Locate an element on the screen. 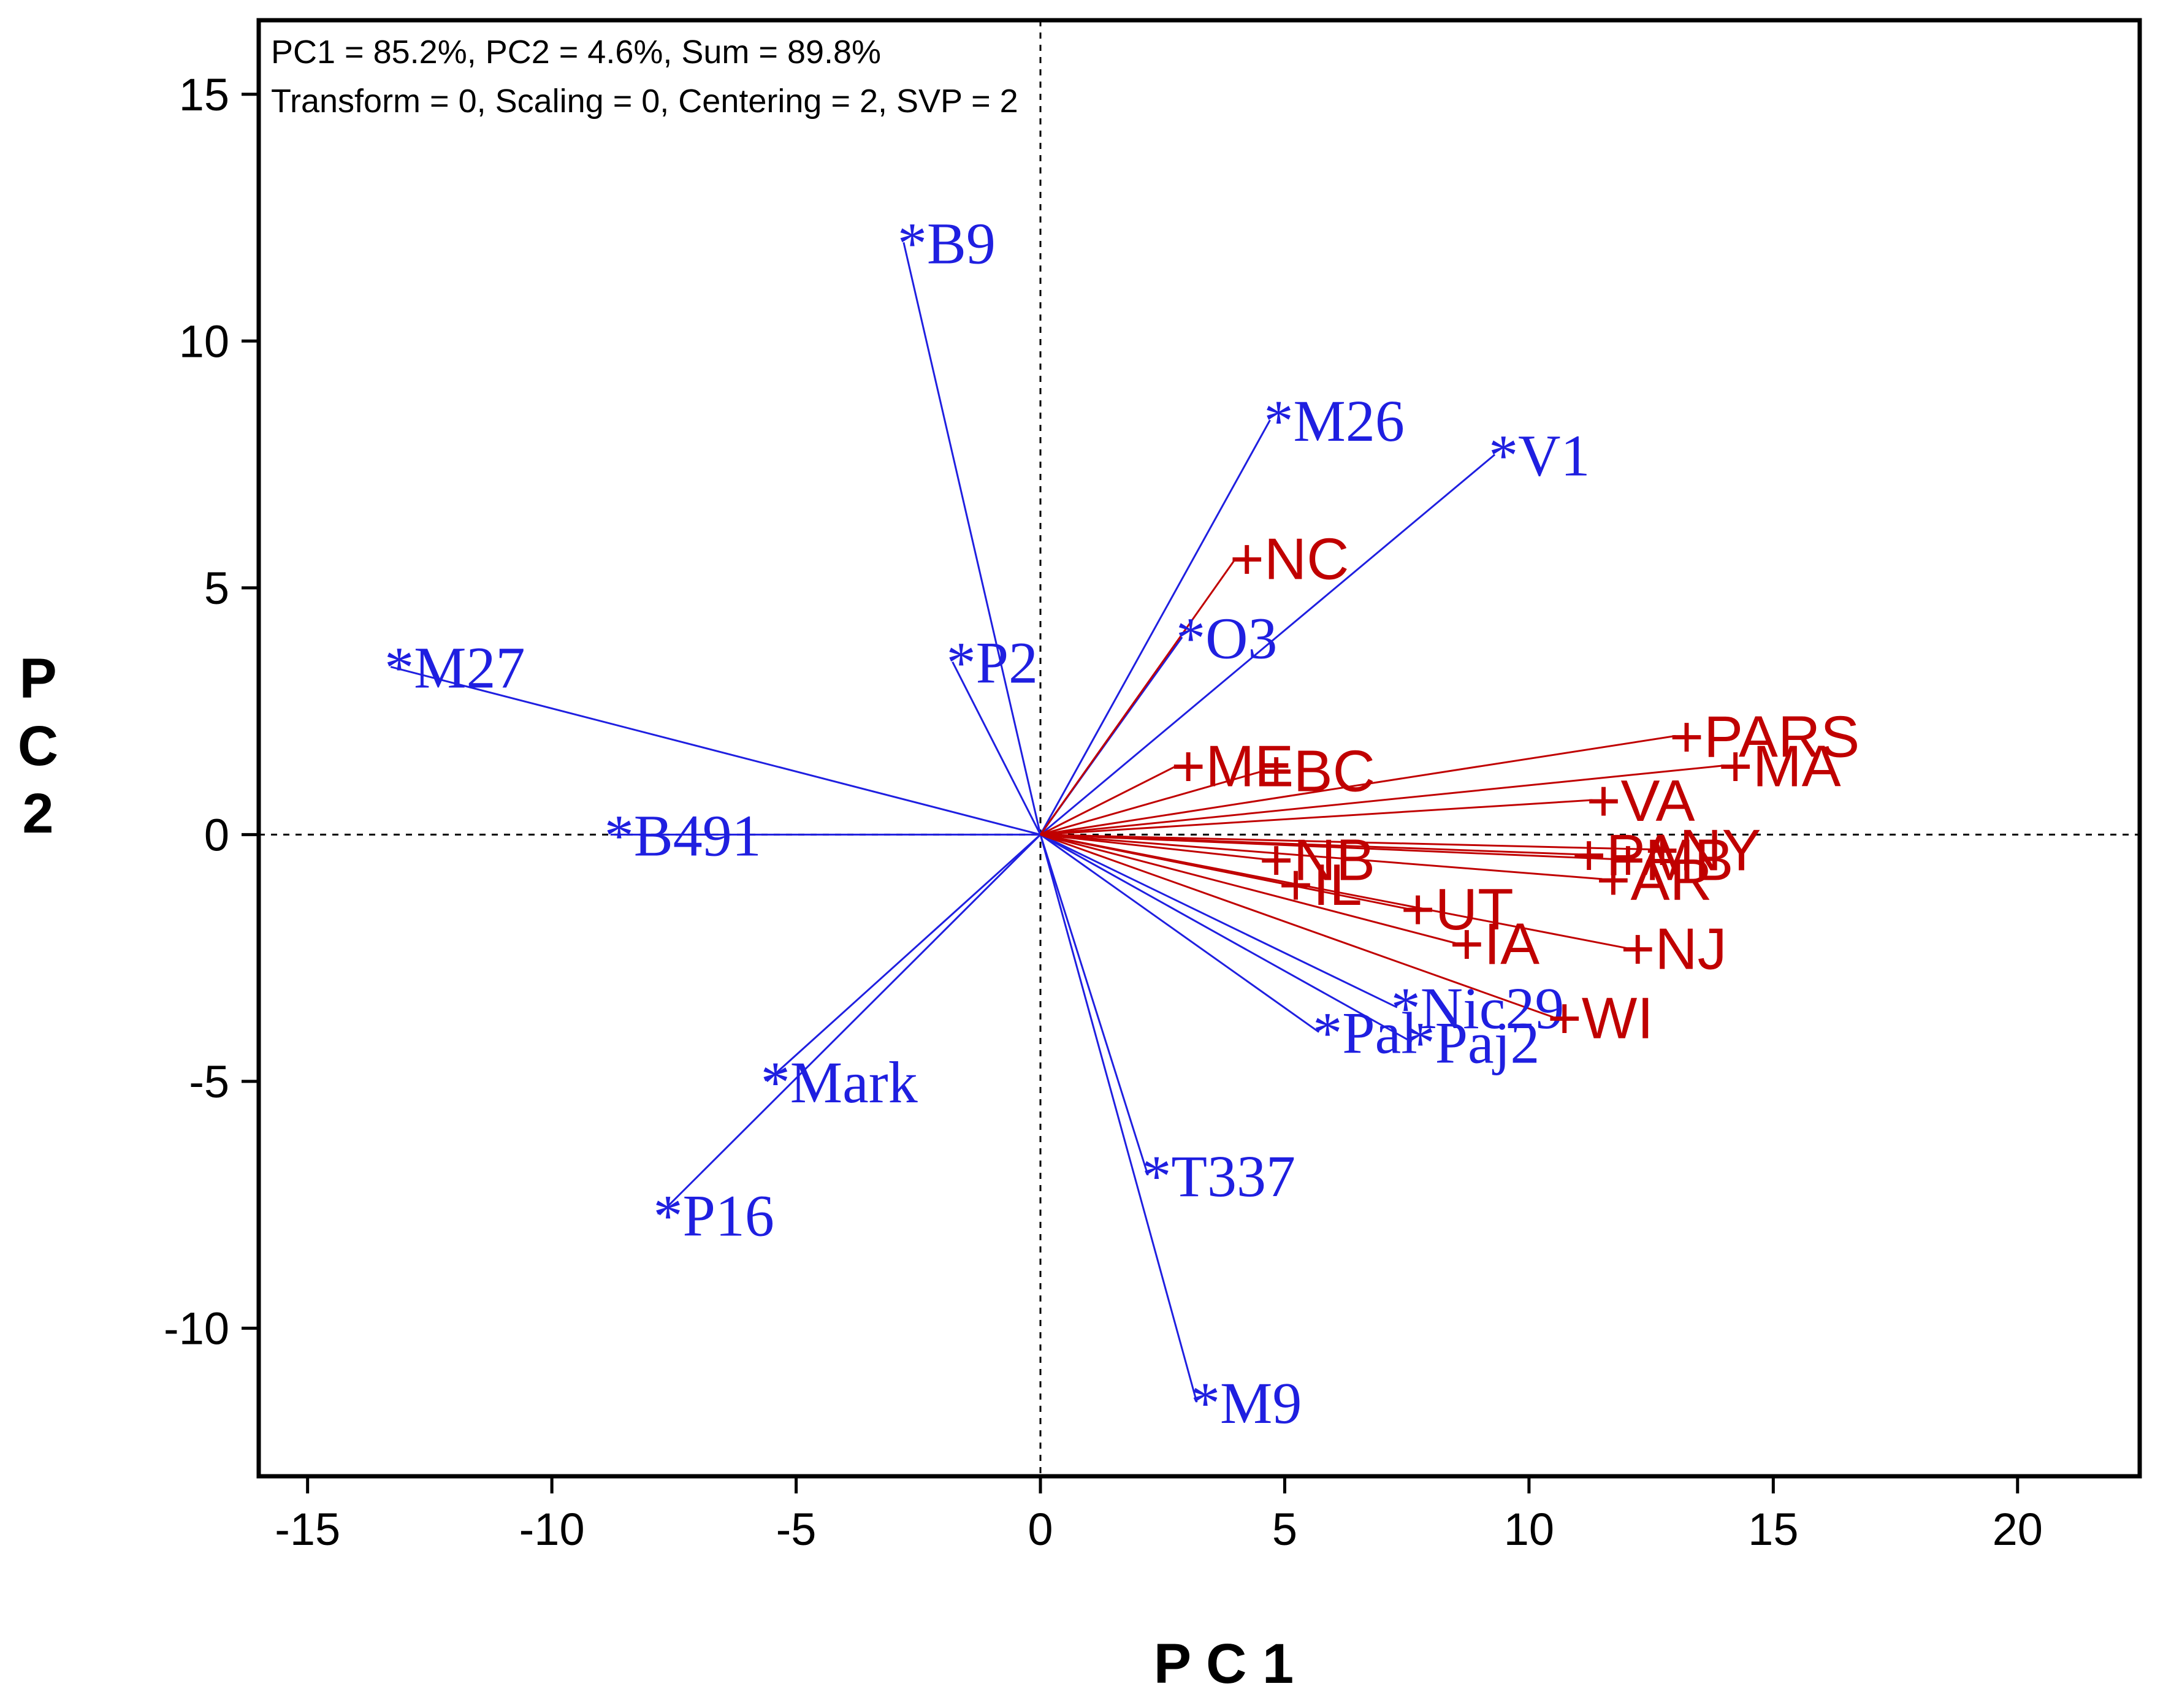 This screenshot has width=2163, height=1708. genotype-vector-nic29 is located at coordinates (1219, 921).